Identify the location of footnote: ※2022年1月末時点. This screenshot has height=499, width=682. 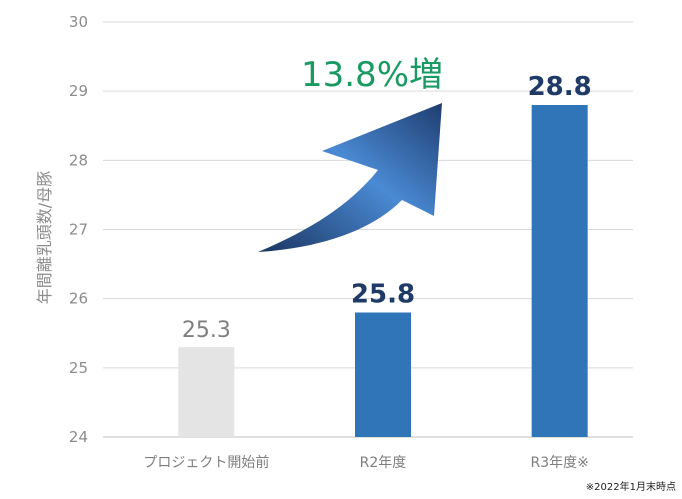
(631, 486).